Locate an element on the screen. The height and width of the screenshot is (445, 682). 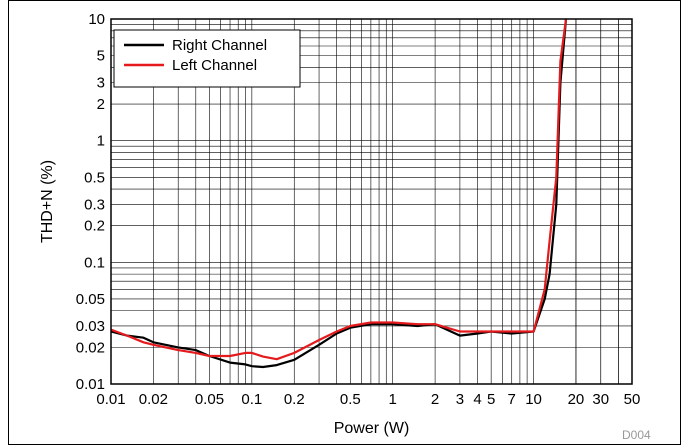
x-tick-label: 2 is located at coordinates (435, 399).